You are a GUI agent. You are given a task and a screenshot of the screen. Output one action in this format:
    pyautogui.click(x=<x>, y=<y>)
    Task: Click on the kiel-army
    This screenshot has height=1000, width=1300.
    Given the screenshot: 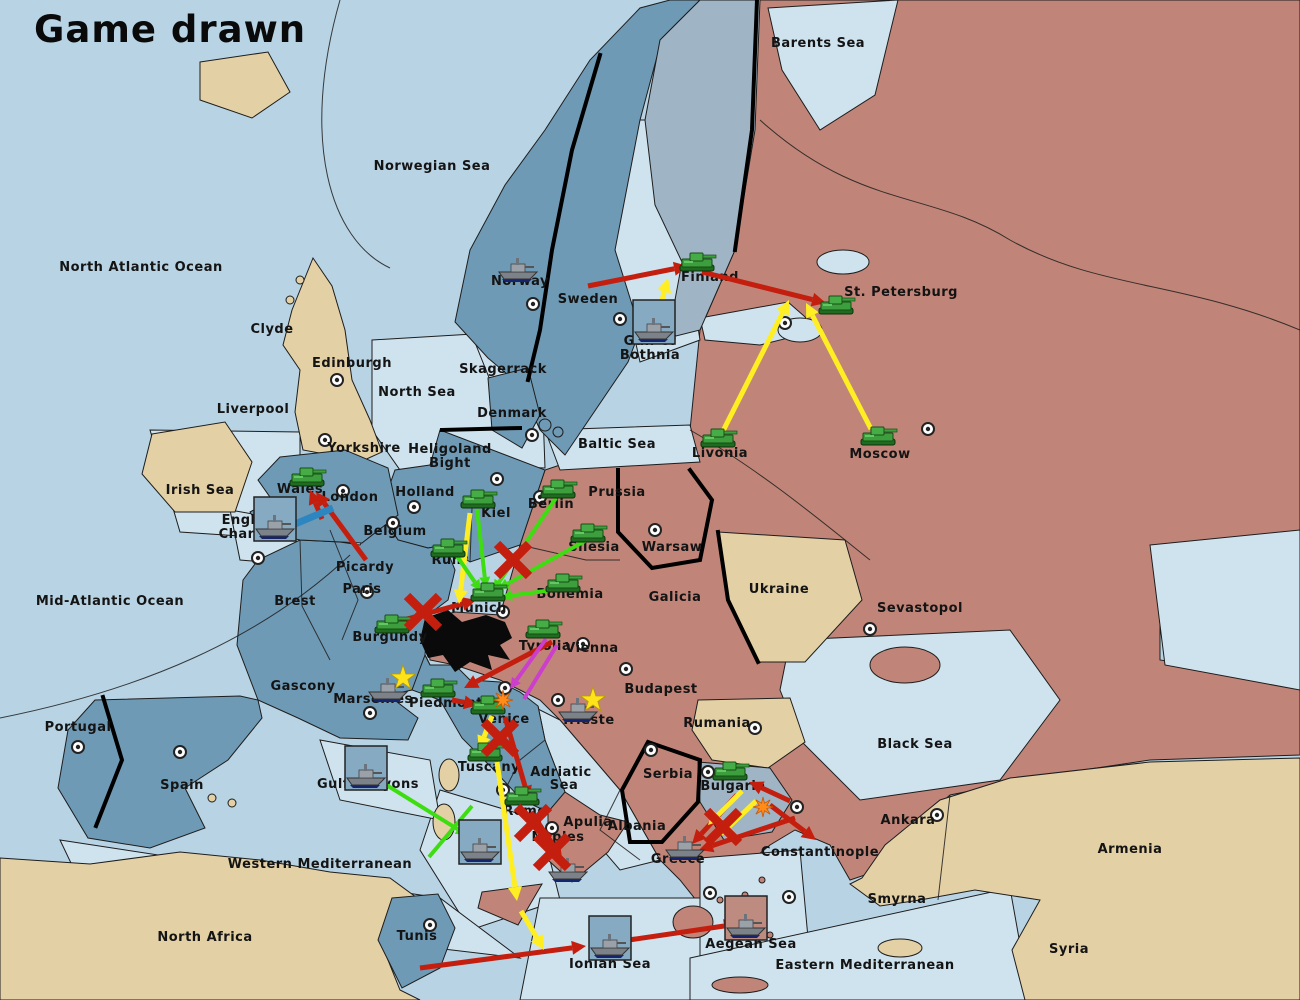 What is the action you would take?
    pyautogui.click(x=479, y=499)
    